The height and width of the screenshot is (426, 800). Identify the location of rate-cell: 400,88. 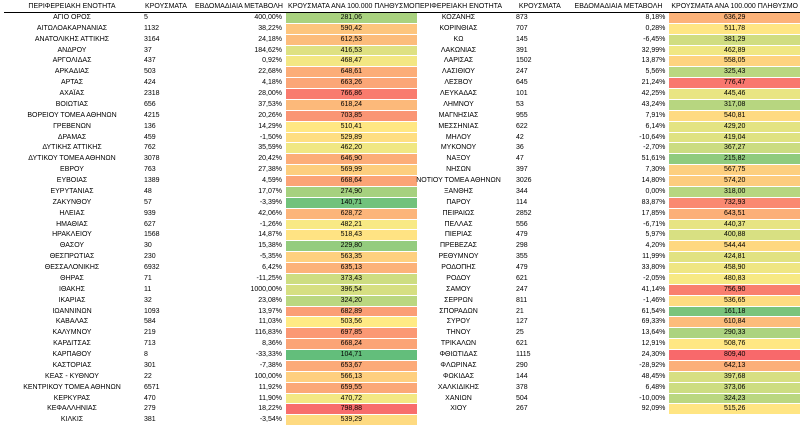
(734, 235).